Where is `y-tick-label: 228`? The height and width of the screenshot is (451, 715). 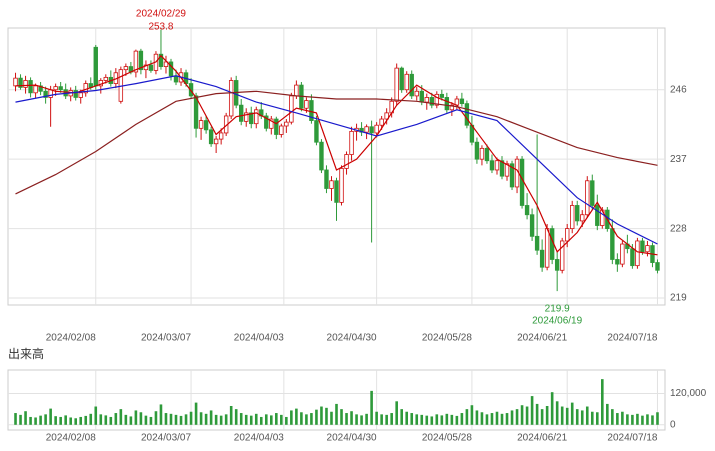 y-tick-label: 228 is located at coordinates (678, 228).